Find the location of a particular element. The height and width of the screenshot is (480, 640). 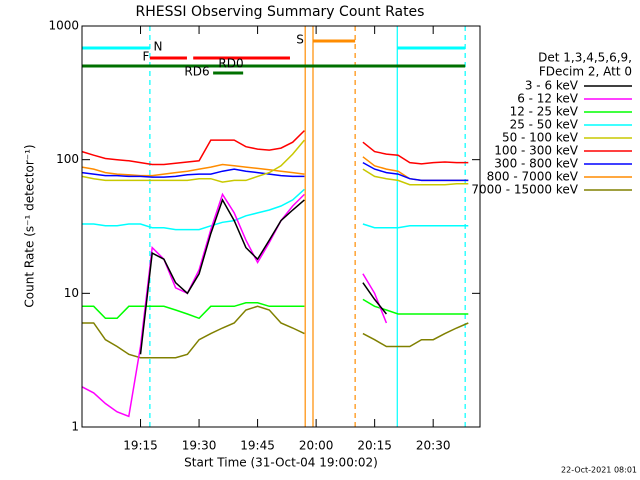

chart-title: RHESSI Observing Summary Count Rates is located at coordinates (280, 12).